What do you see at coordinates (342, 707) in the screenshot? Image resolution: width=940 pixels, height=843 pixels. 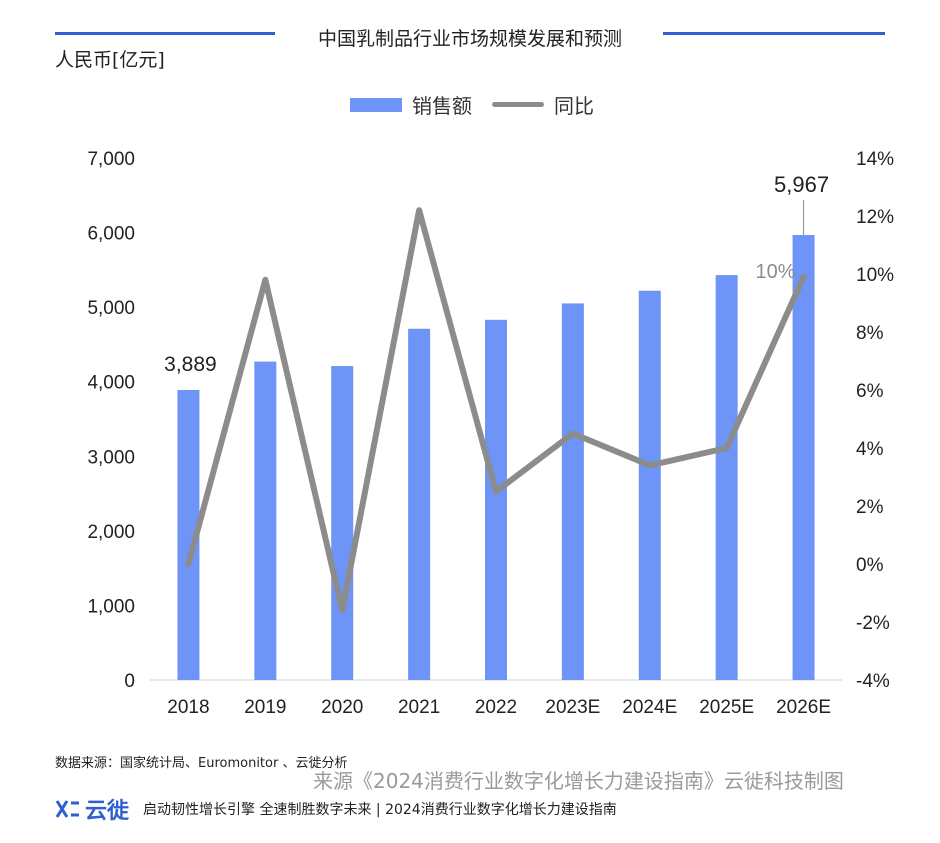 I see `x-tick-label: 2020` at bounding box center [342, 707].